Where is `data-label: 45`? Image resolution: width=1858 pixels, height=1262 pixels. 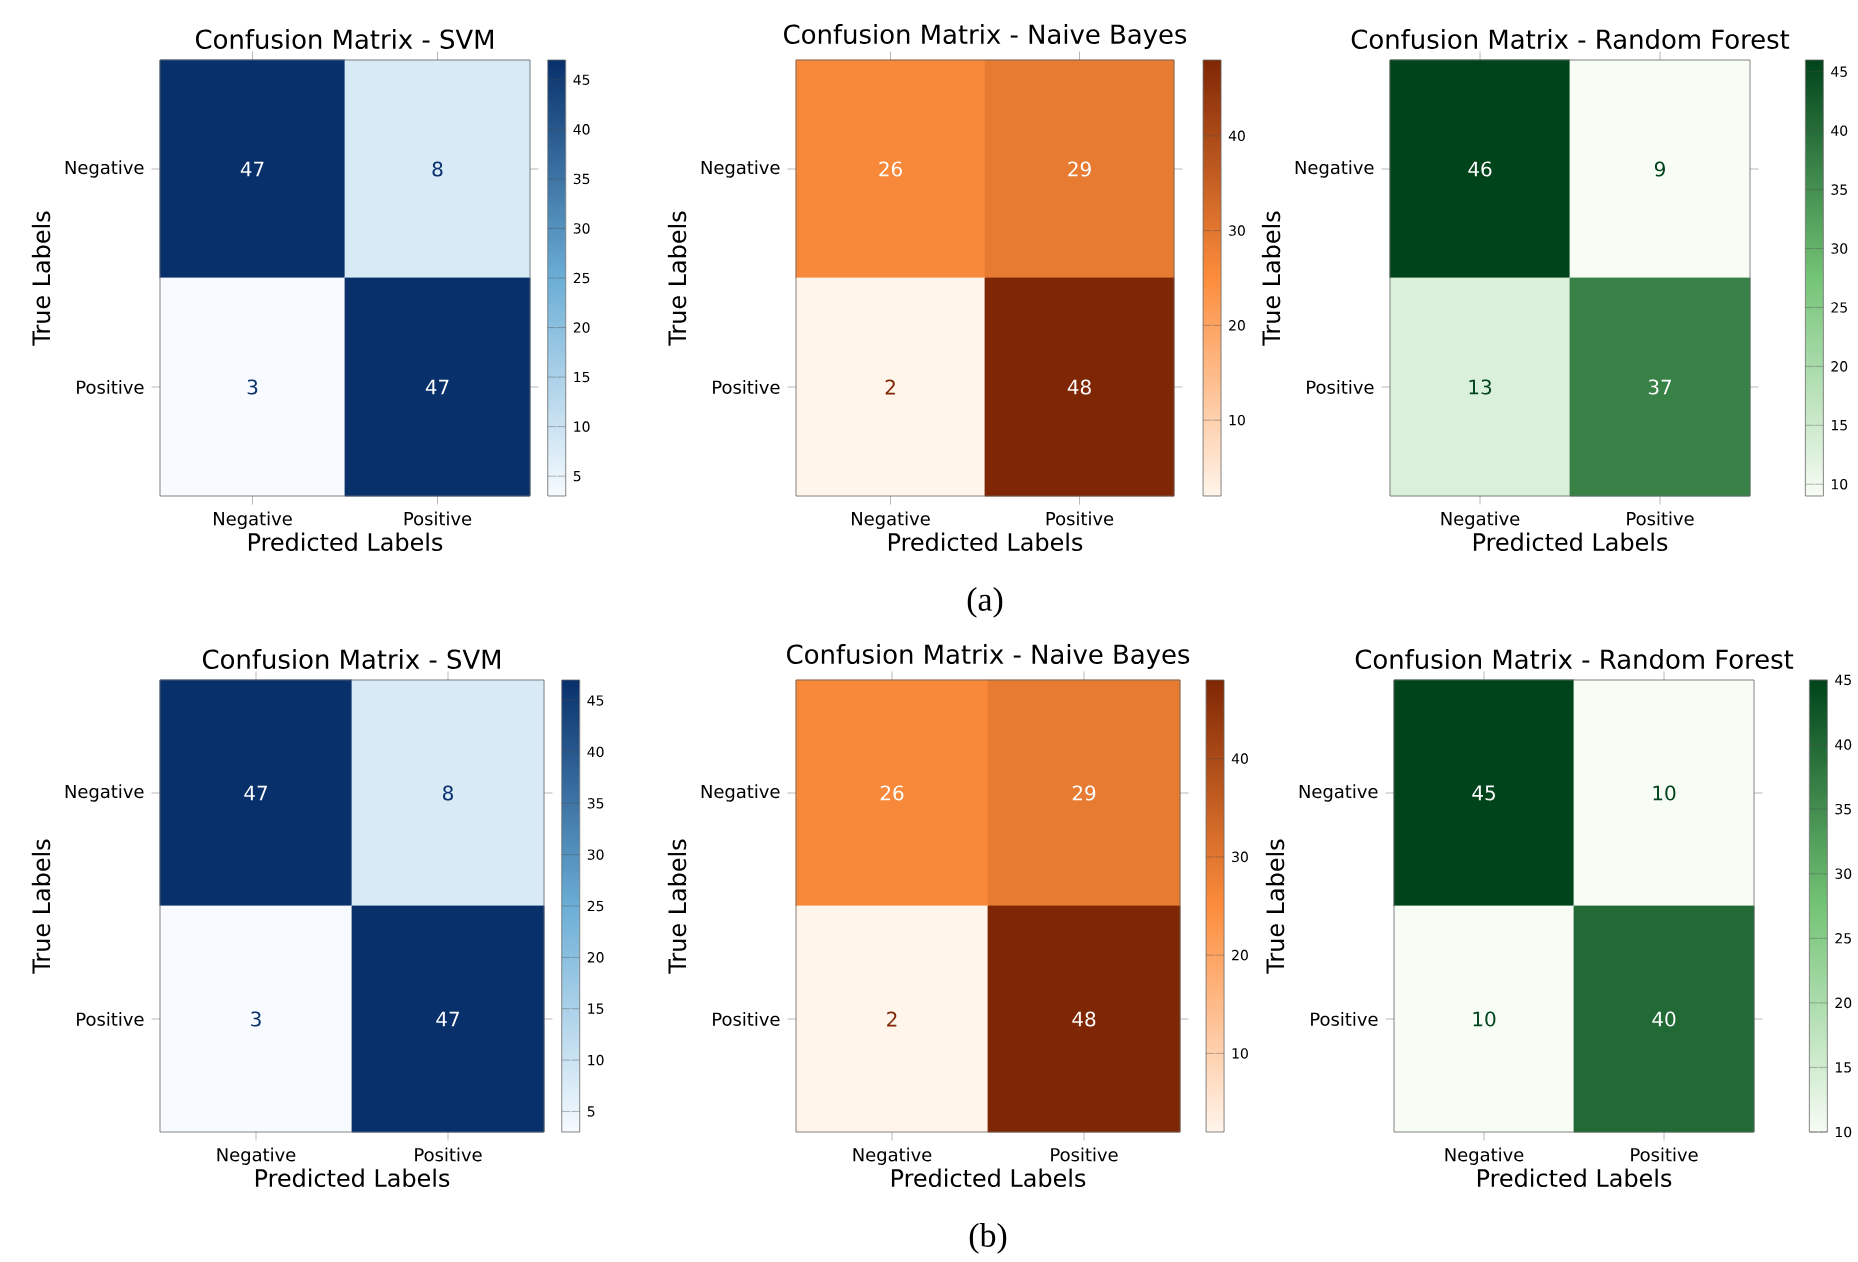
data-label: 45 is located at coordinates (1483, 793).